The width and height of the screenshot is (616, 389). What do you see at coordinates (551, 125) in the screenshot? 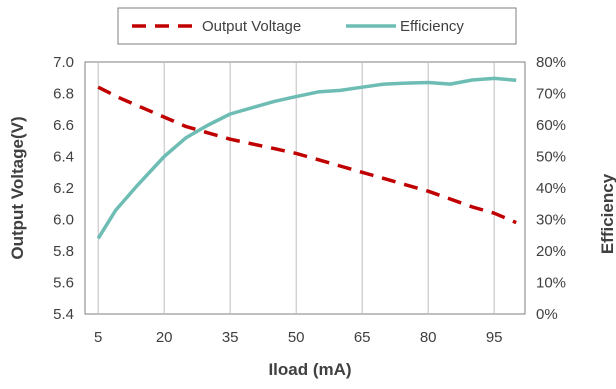
I see `y-right-tick-label: 60%` at bounding box center [551, 125].